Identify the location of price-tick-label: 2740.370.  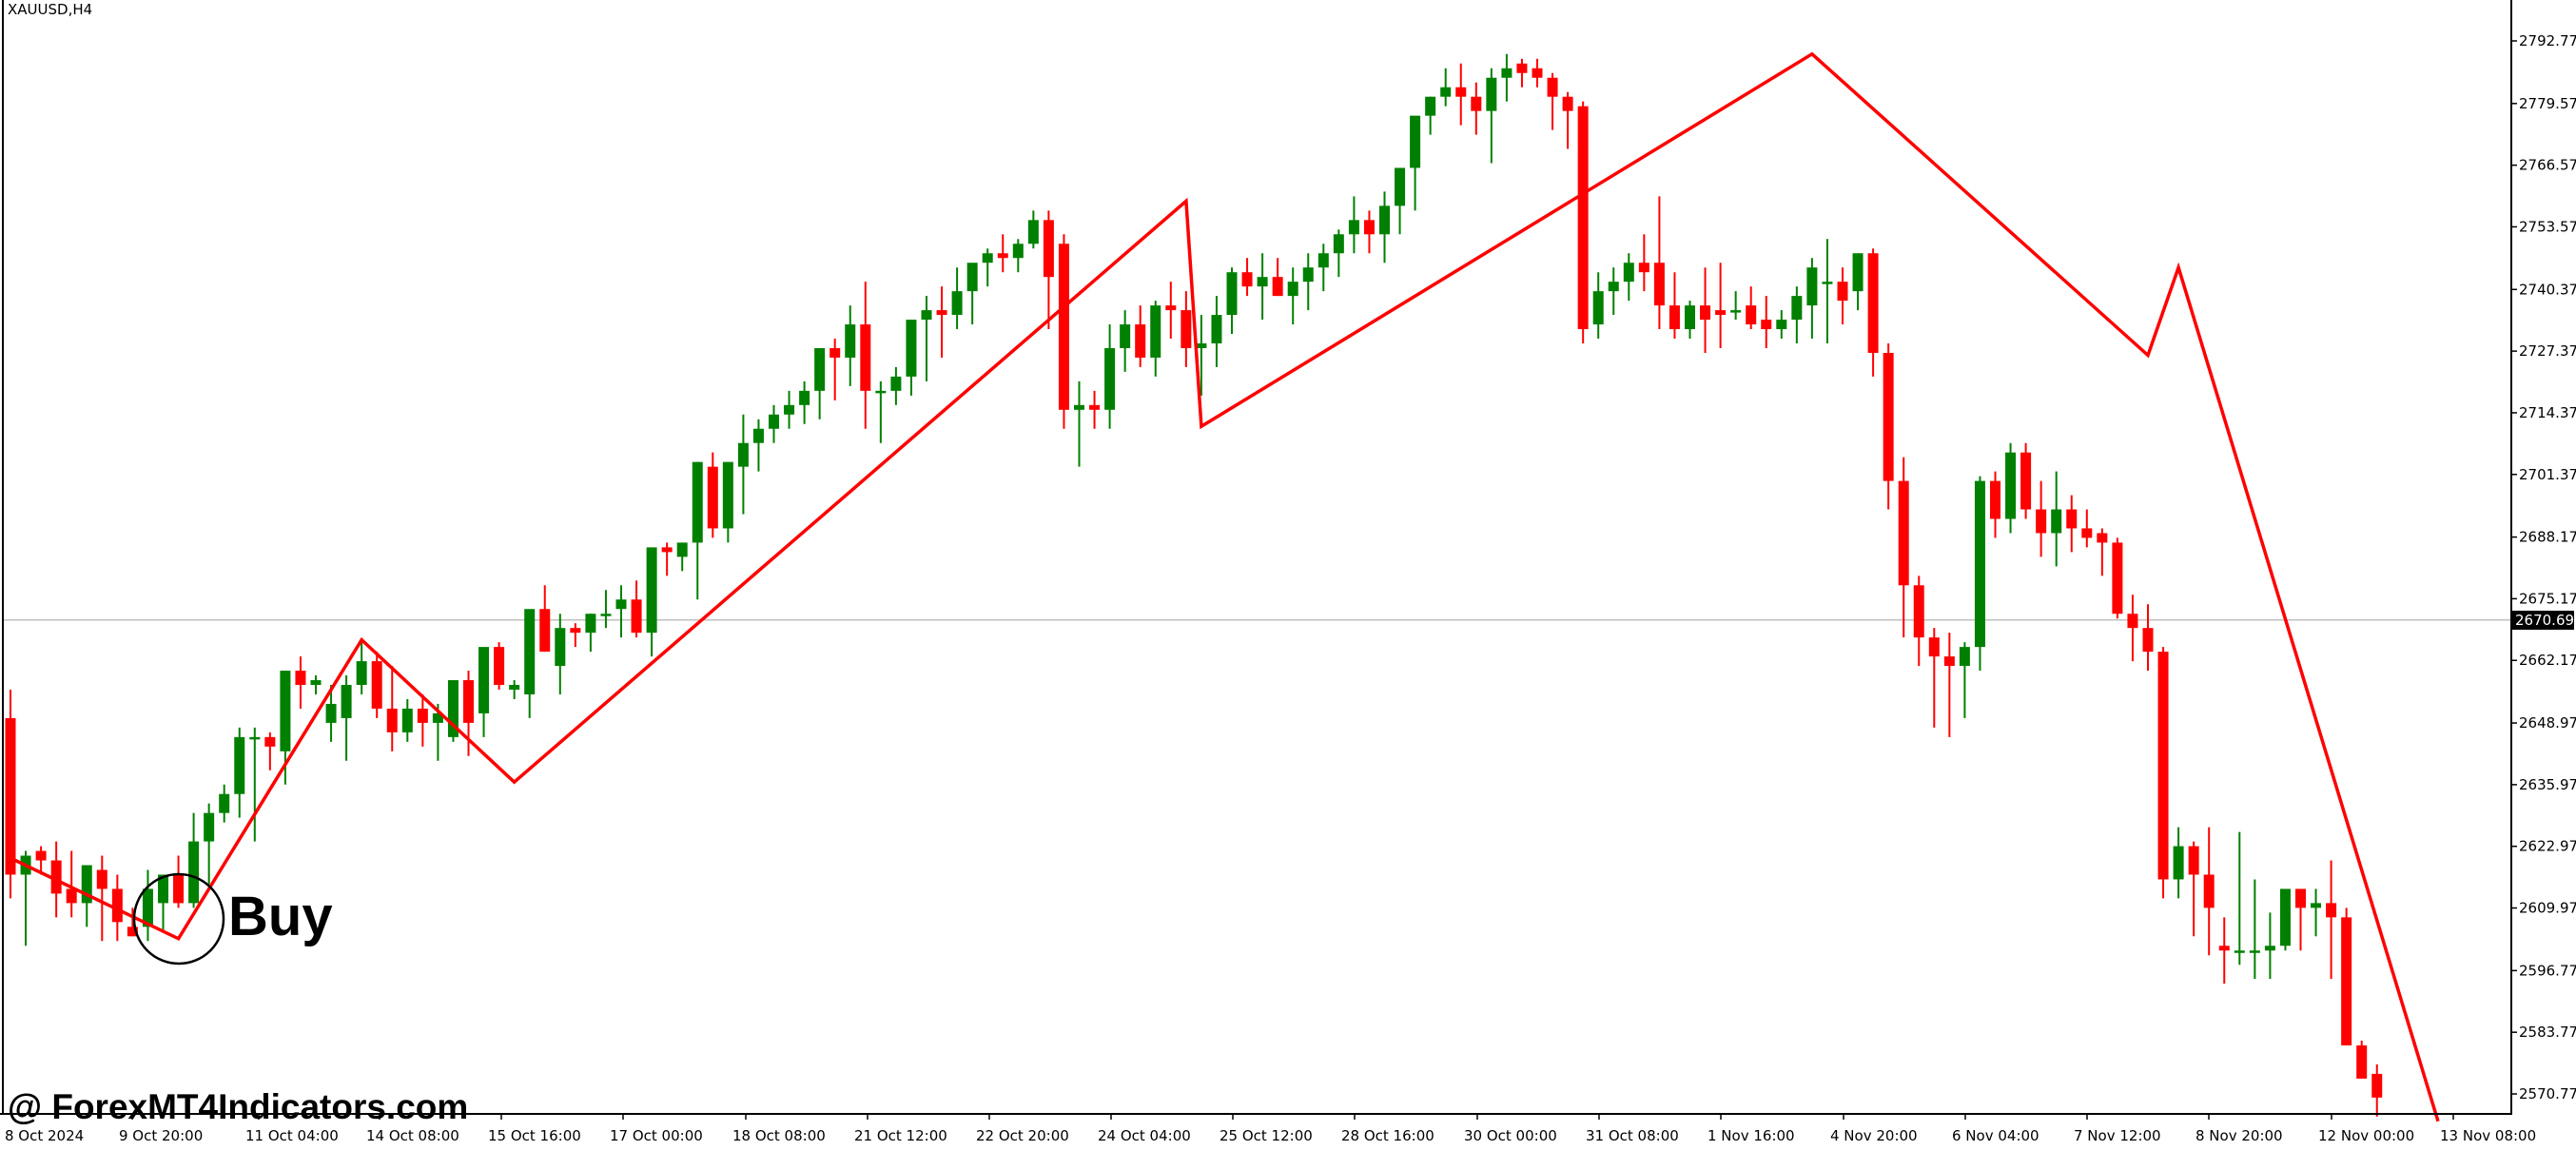
(2548, 289).